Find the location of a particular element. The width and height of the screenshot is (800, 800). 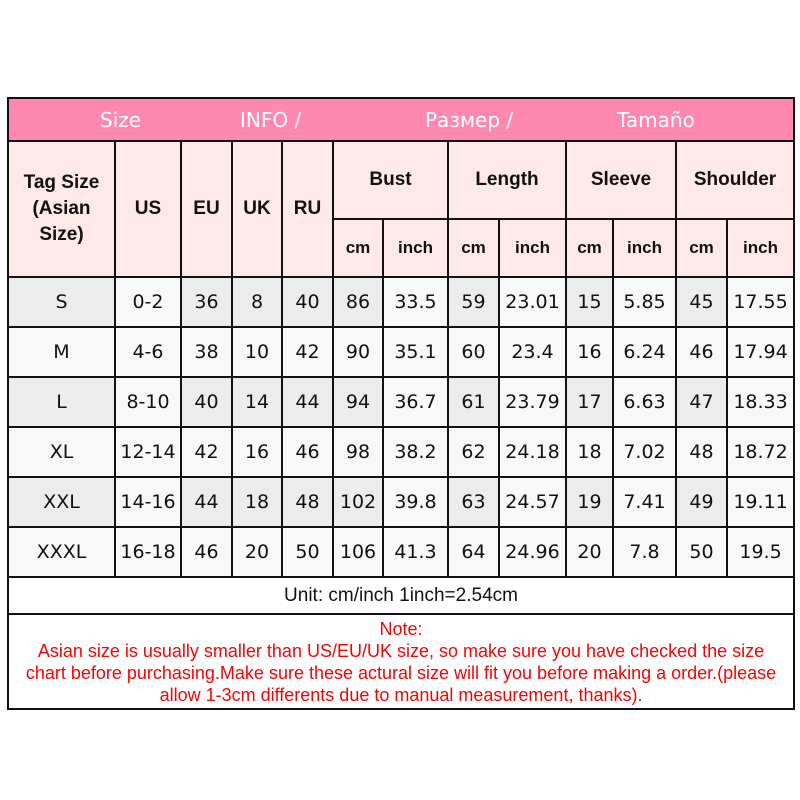

unit-header-row: cm inch cm inch cm inch cm inch is located at coordinates (402, 248).